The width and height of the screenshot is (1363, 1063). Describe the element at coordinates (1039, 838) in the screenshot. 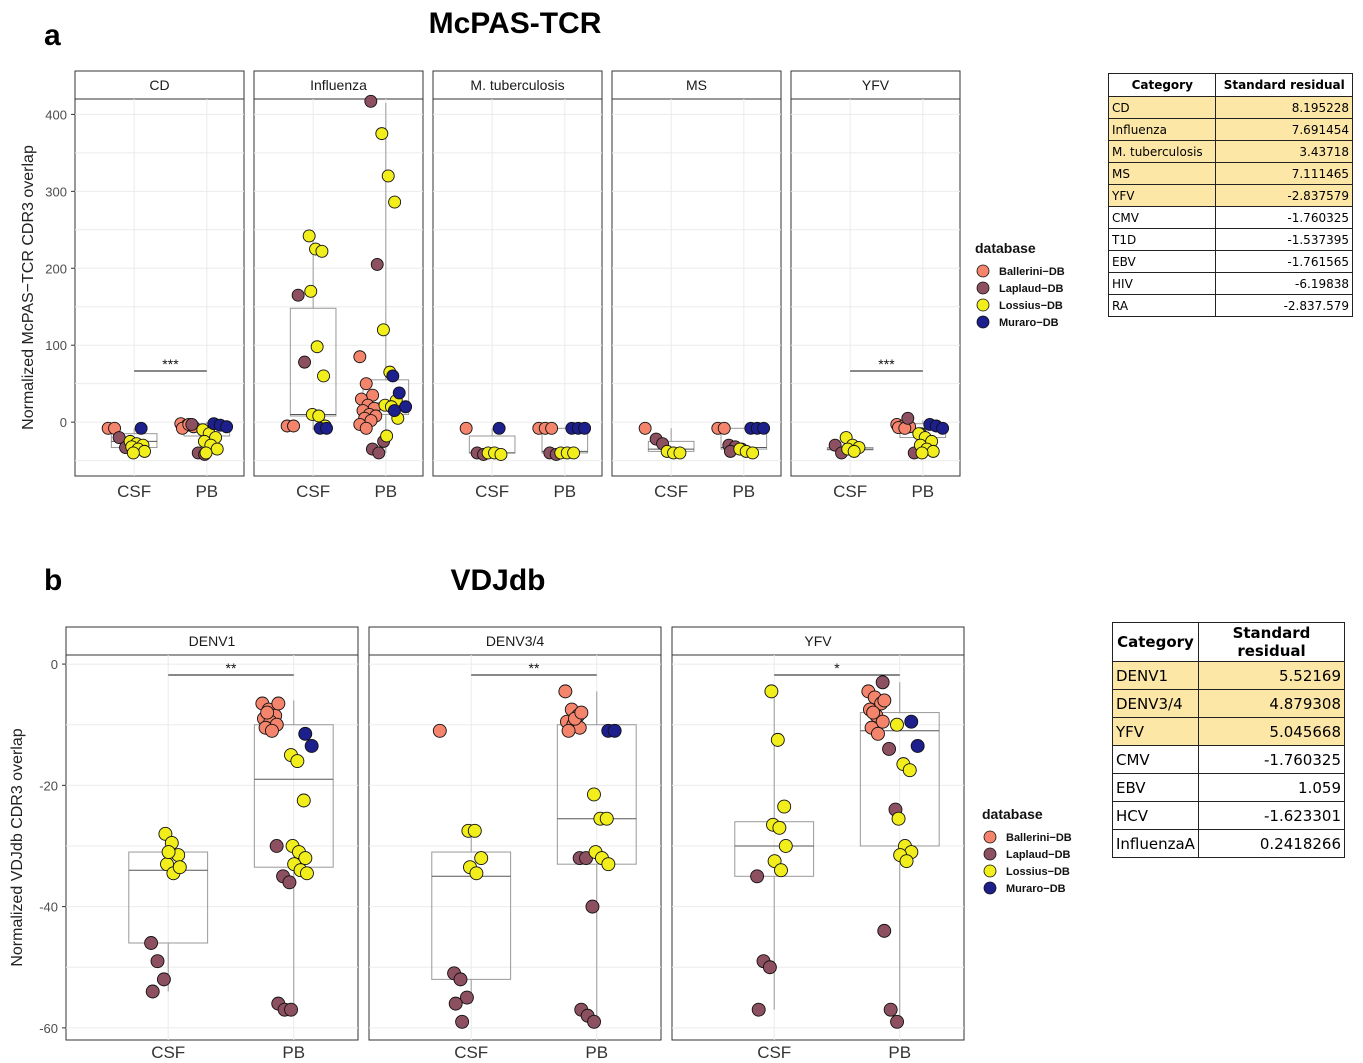

I see `legend-entry: Ballerini−DB` at that location.